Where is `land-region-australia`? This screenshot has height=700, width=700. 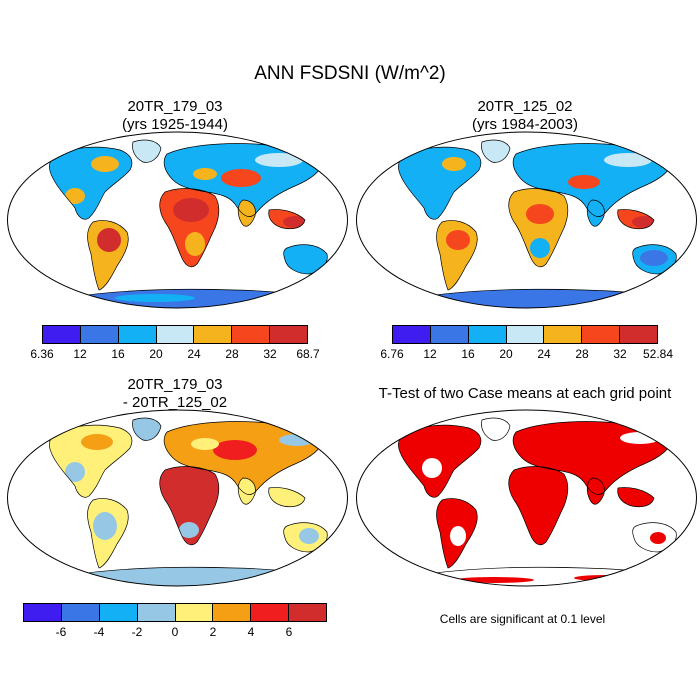
land-region-australia is located at coordinates (305, 259).